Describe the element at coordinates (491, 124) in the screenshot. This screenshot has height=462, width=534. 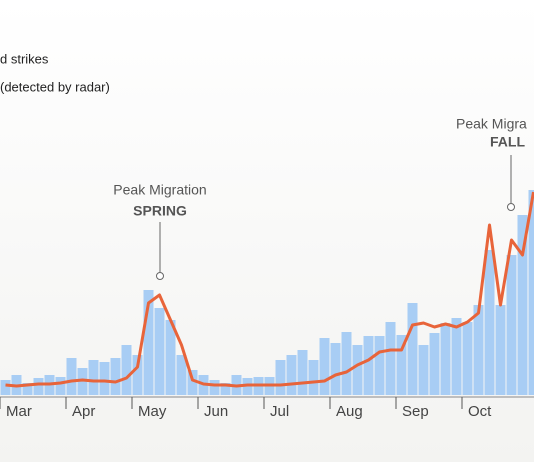
I see `annotation: Peak Migra` at that location.